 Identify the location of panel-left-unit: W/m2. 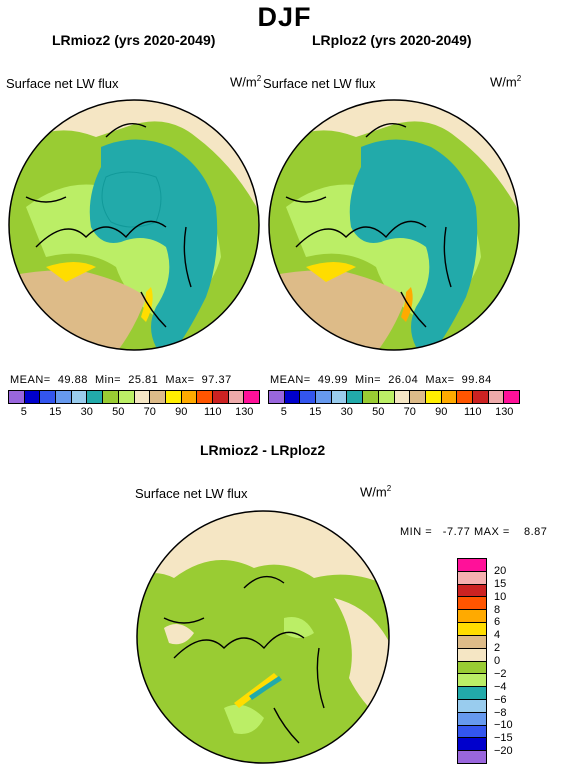
(246, 82).